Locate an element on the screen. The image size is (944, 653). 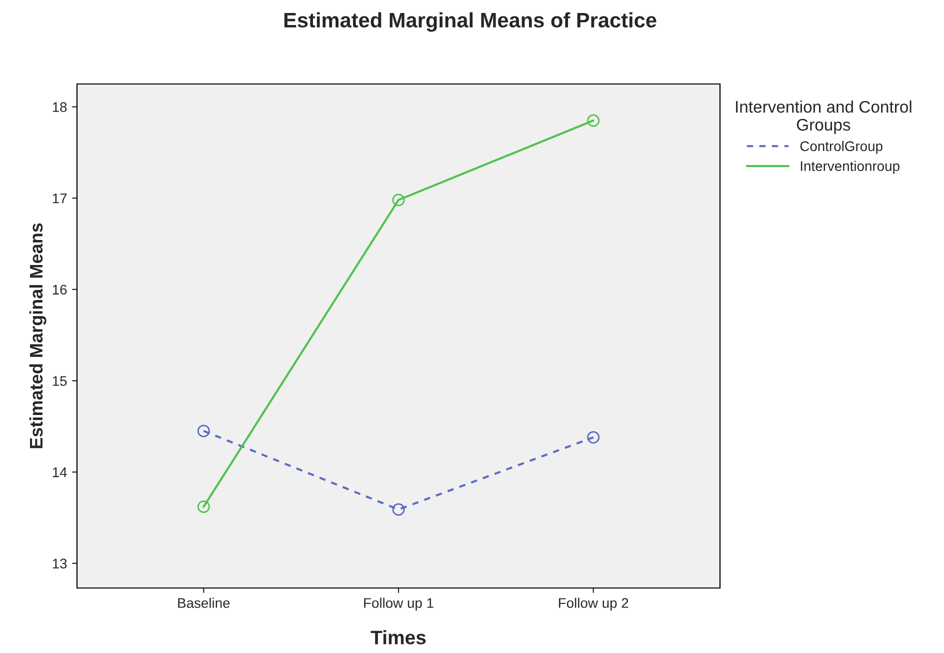
legend-label: Interventionroup is located at coordinates (850, 167).